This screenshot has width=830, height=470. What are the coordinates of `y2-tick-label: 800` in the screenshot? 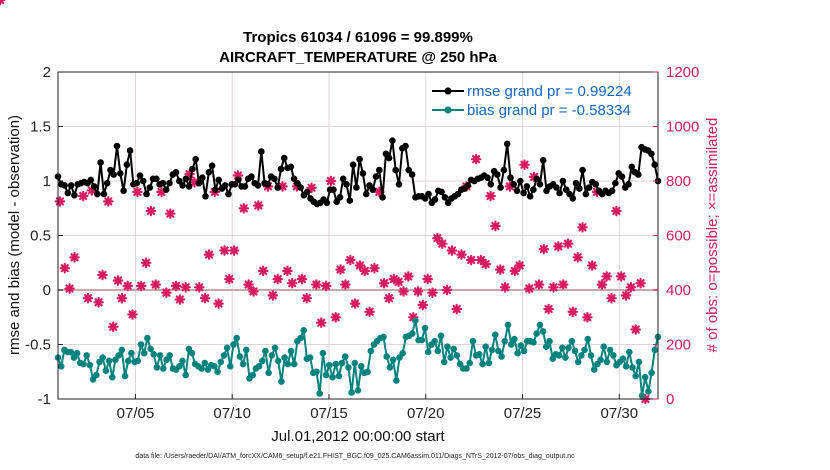 It's located at (678, 181).